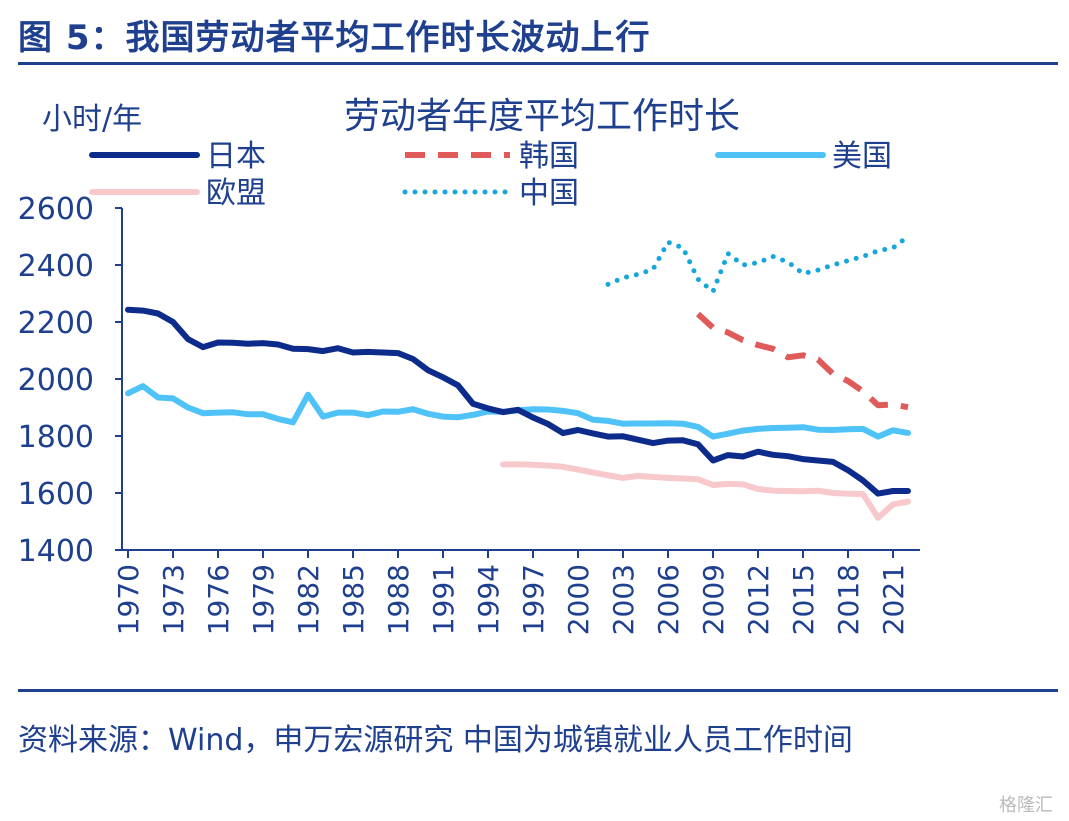  What do you see at coordinates (668, 599) in the screenshot?
I see `x-tick-label: 2006` at bounding box center [668, 599].